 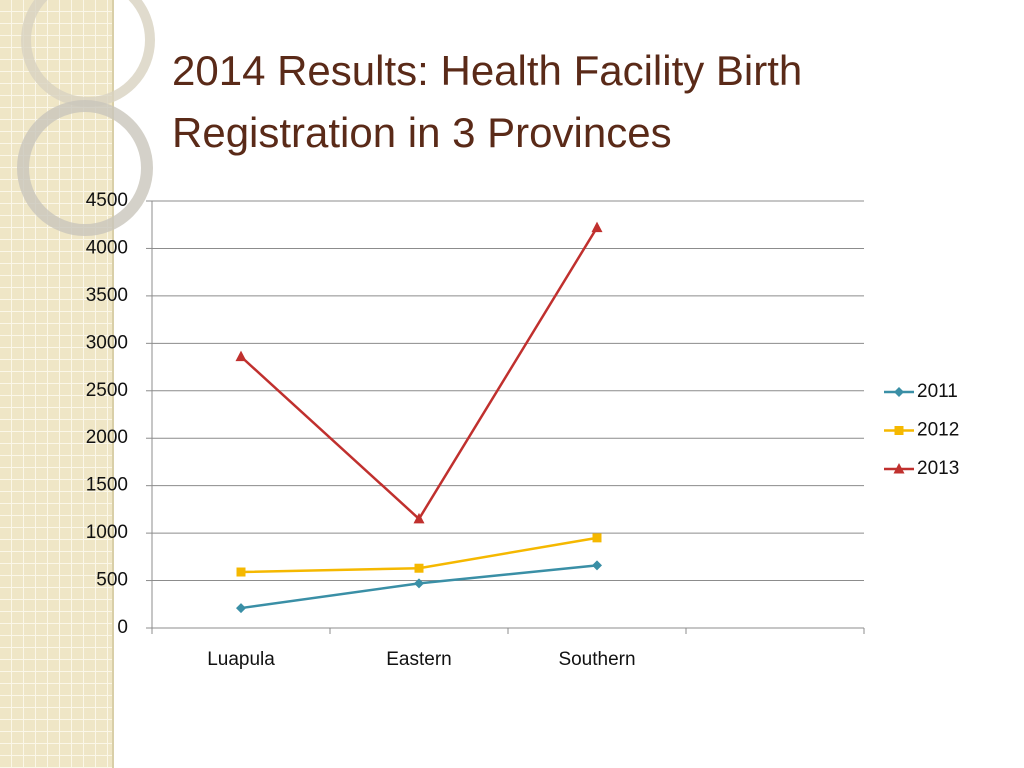 What do you see at coordinates (107, 295) in the screenshot?
I see `y-tick-label: 3500` at bounding box center [107, 295].